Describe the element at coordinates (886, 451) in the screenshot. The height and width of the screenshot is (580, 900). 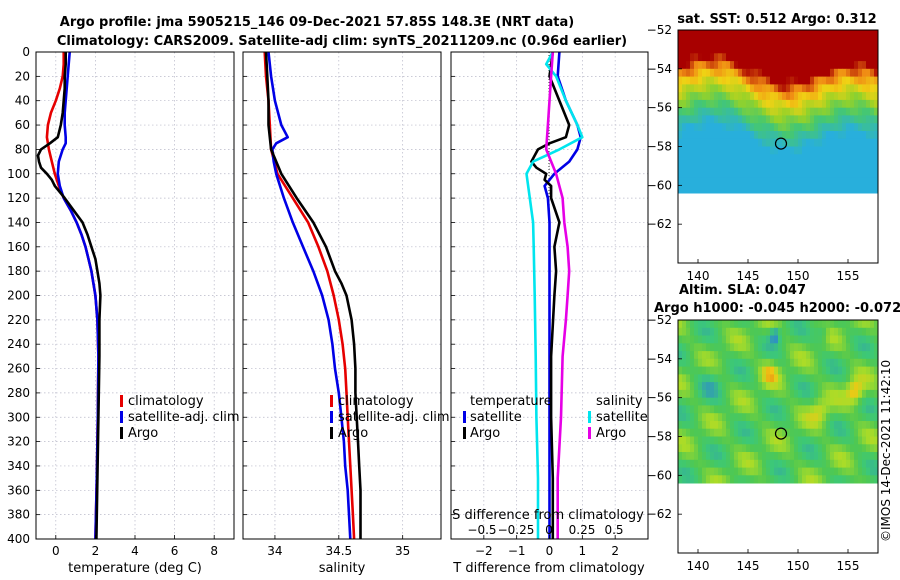
I see `imos-timestamp-watermark: ©IMOS 14-Dec-2021 11:42:10` at that location.